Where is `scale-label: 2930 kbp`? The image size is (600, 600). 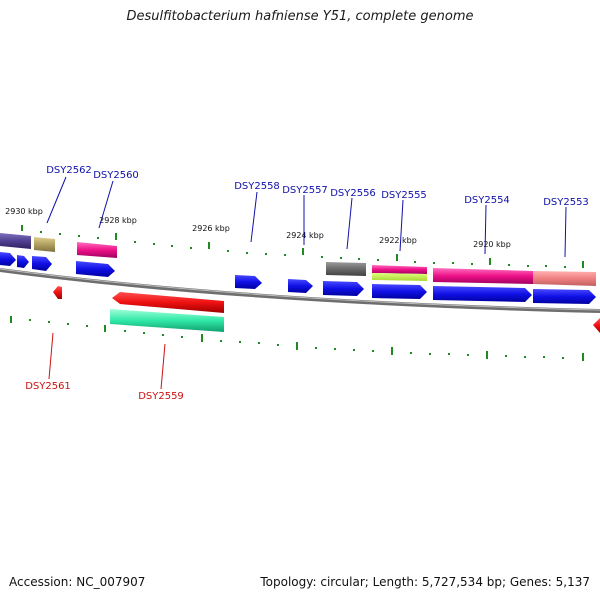 scale-label: 2930 kbp is located at coordinates (24, 211).